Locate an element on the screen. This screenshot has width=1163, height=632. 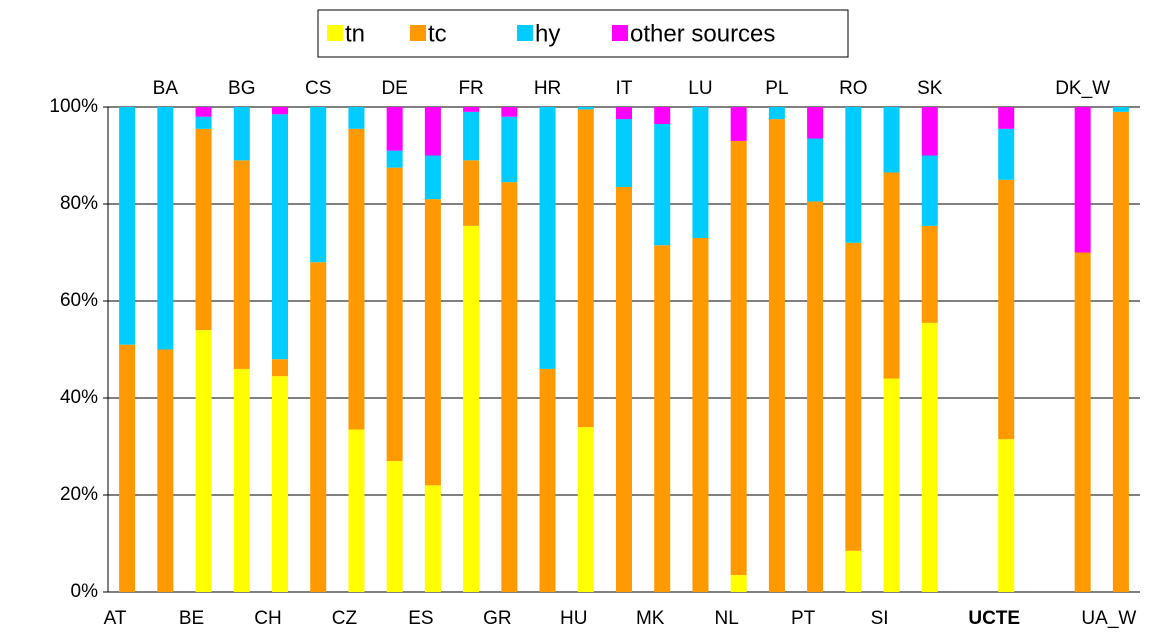
legend-label: tn is located at coordinates (355, 33).